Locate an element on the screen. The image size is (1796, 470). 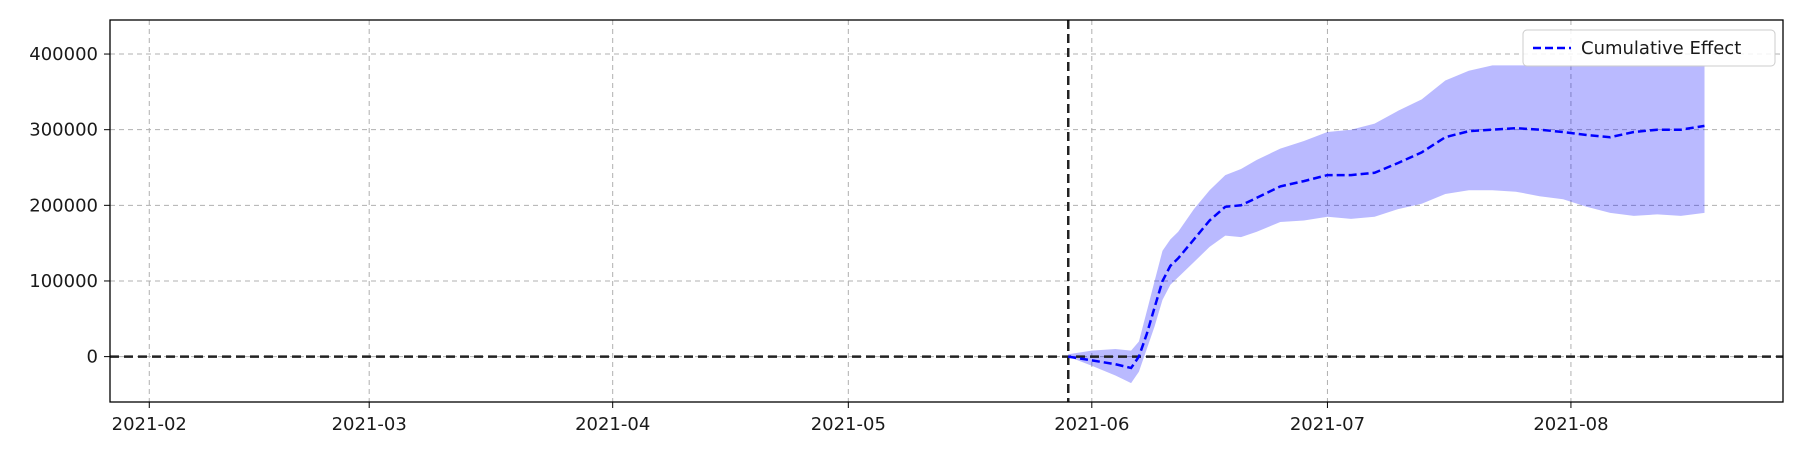
x-tick-label: 2021-04 is located at coordinates (612, 424).